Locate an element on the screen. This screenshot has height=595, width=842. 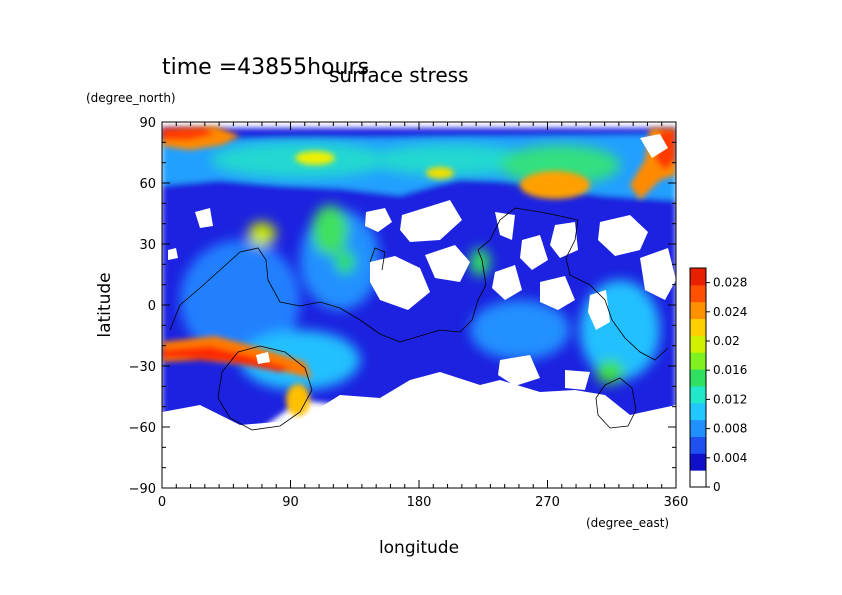
x-tick-label: 0 is located at coordinates (162, 502).